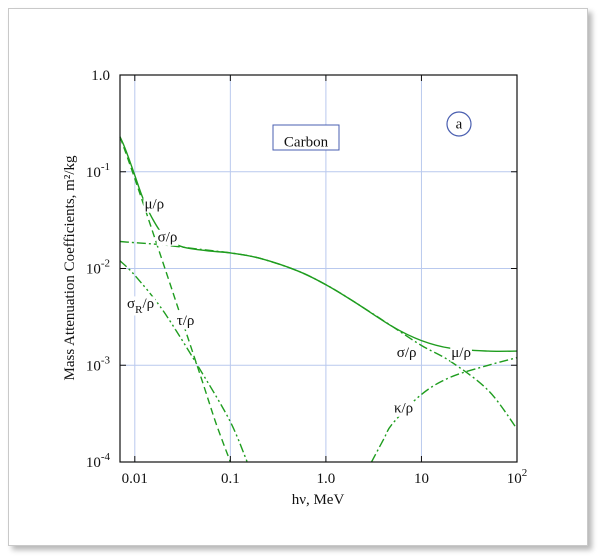  What do you see at coordinates (318, 500) in the screenshot?
I see `x-axis-title: hν, MeV` at bounding box center [318, 500].